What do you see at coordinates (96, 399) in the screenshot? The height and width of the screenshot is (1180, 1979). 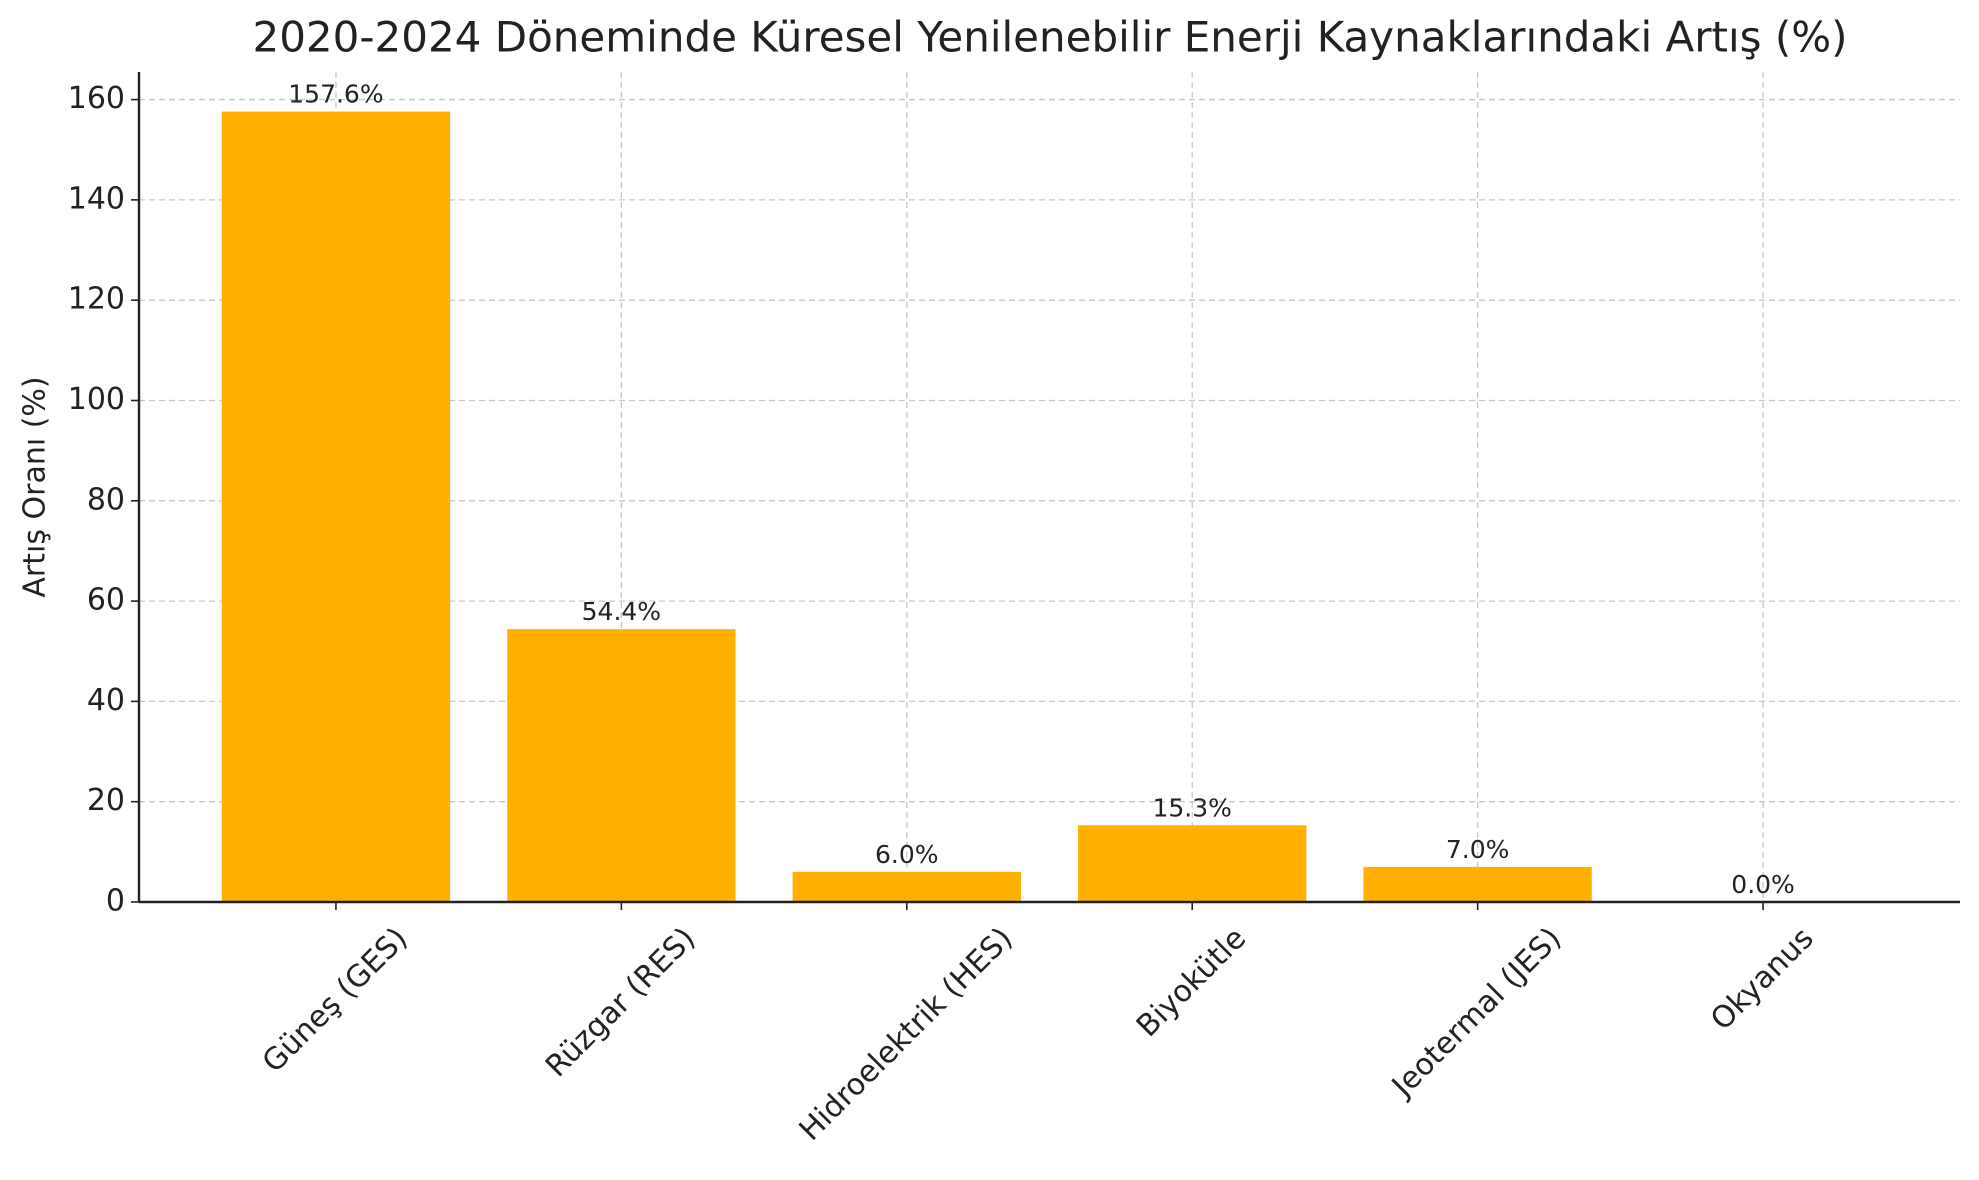 I see `y-tick-label: 100` at bounding box center [96, 399].